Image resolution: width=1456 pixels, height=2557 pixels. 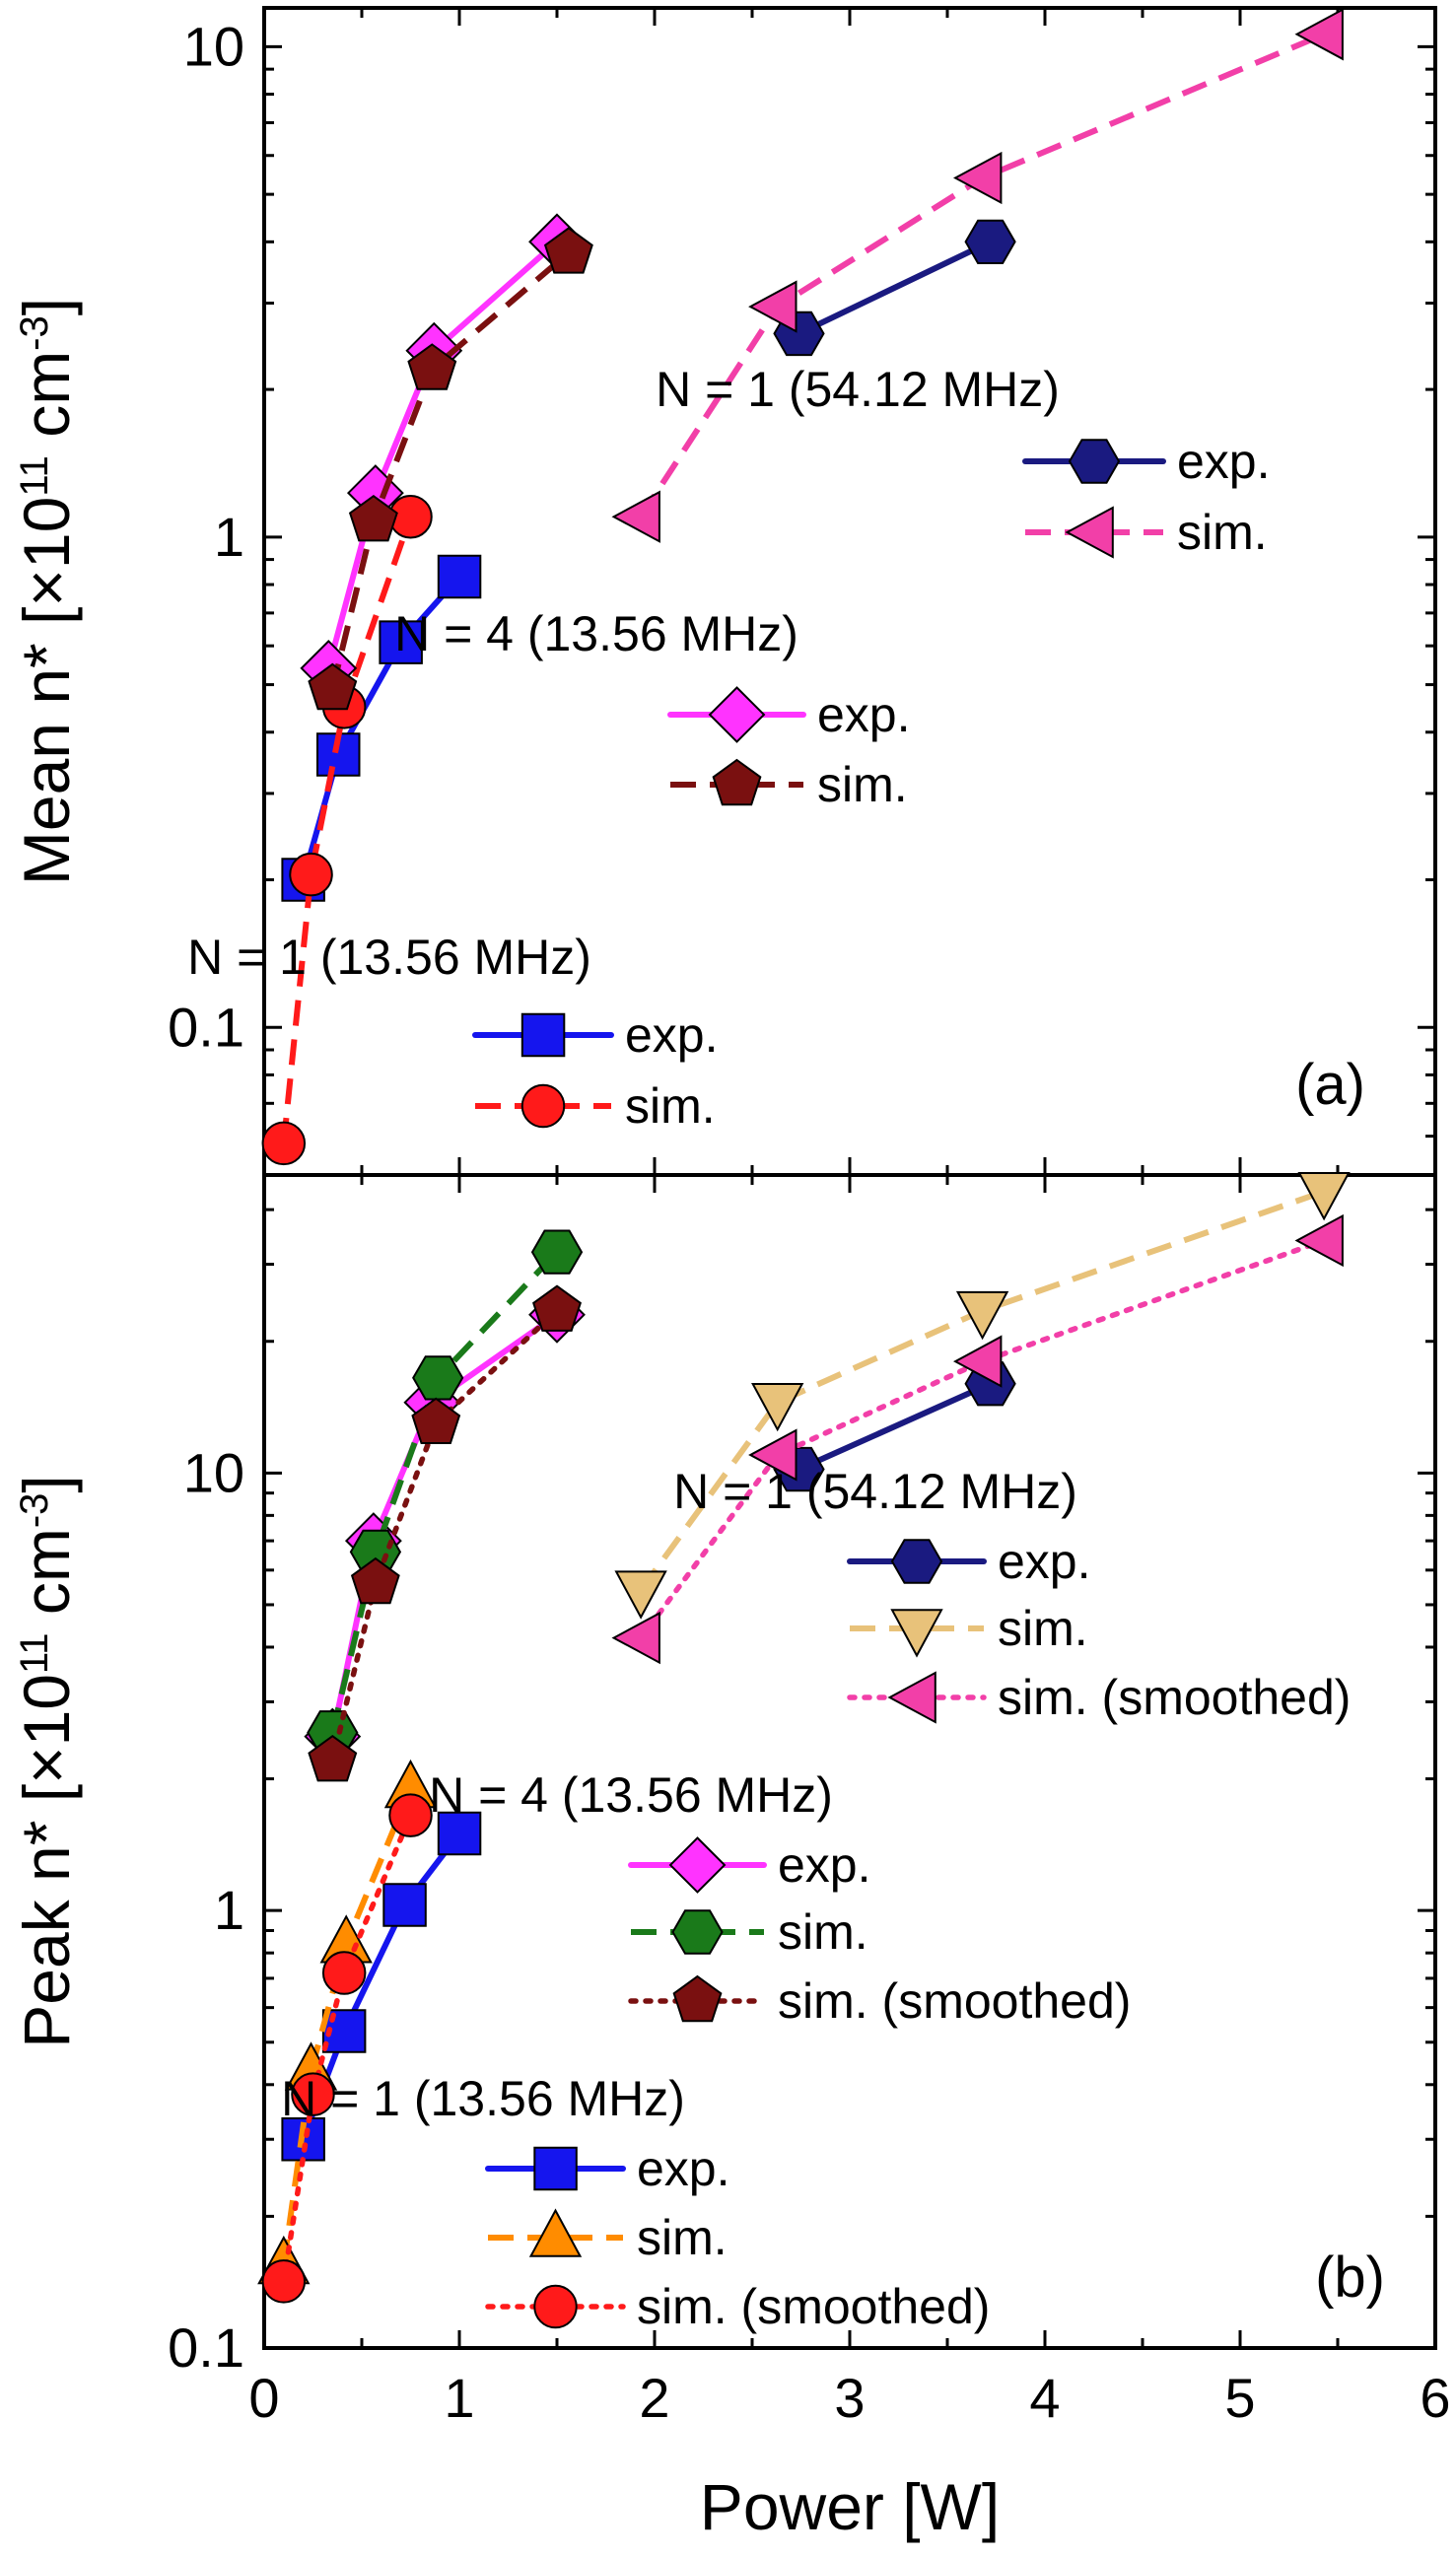 I want to click on legend-group: N = 4 (13.56 MHz) exp. sim., so click(x=652, y=709).